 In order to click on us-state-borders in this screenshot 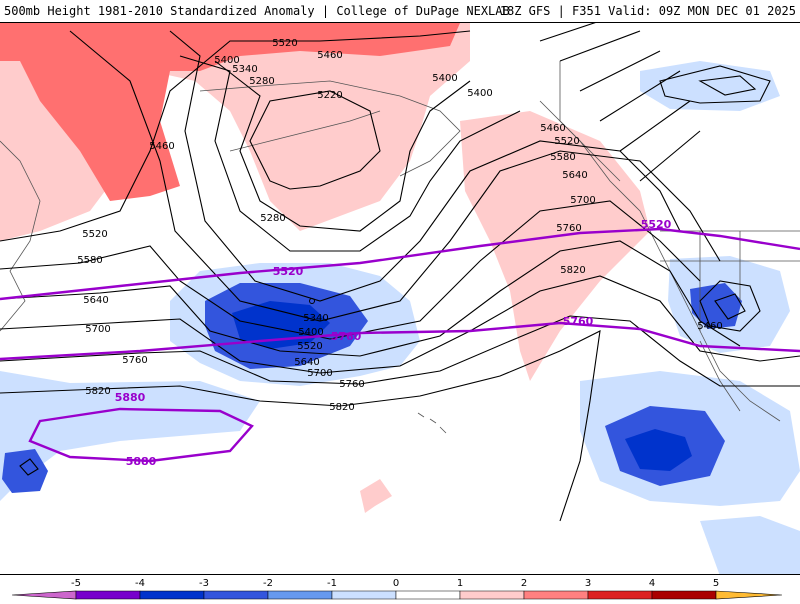, I will do `click(730, 280)`.